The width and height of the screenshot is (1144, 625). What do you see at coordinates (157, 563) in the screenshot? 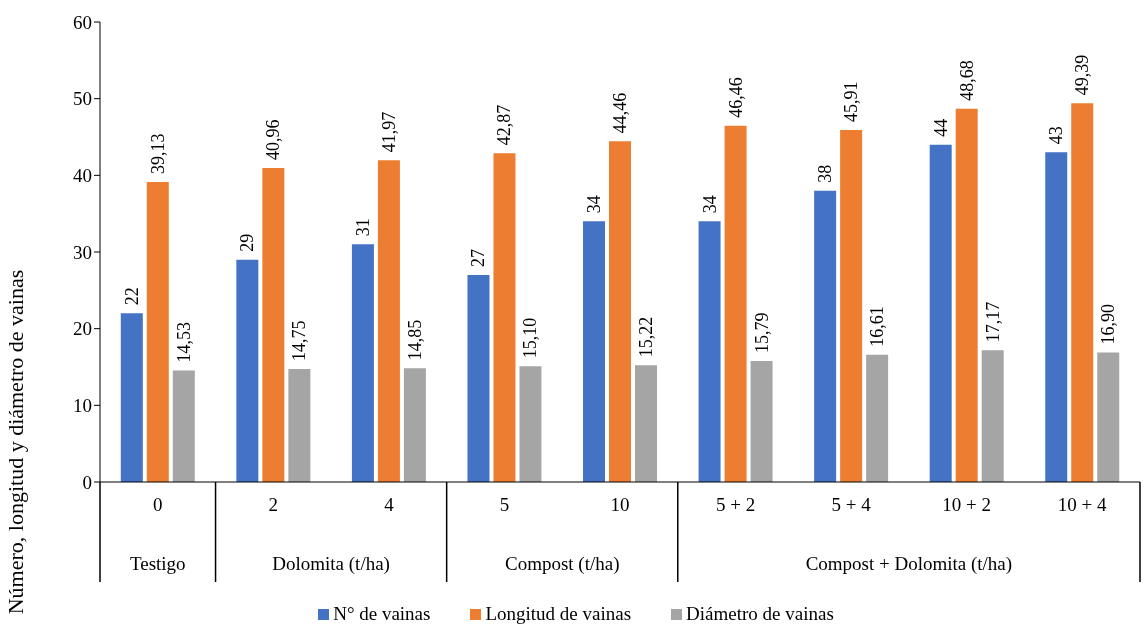
I see `text: Testigo` at bounding box center [157, 563].